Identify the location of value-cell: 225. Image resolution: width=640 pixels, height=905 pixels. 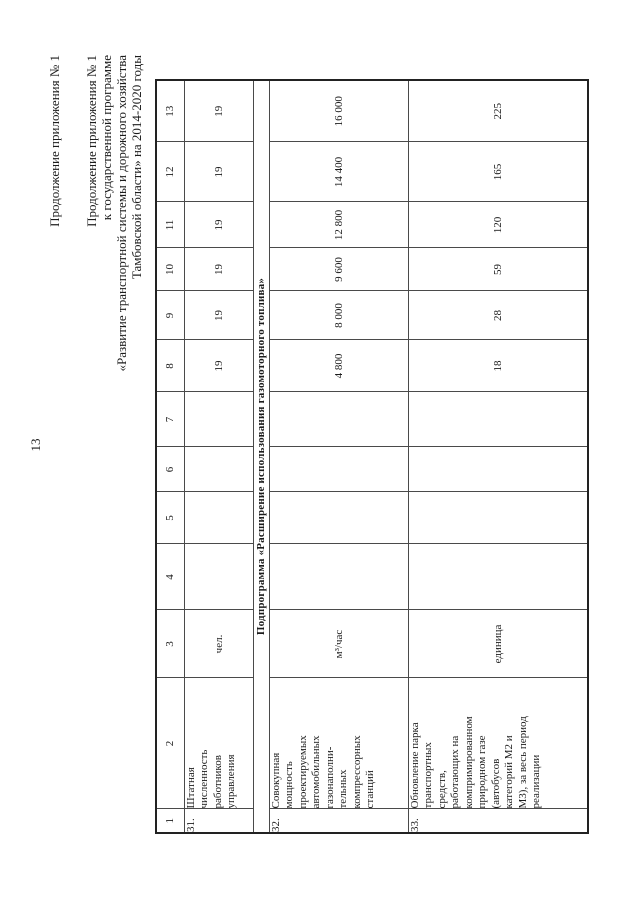
(498, 111).